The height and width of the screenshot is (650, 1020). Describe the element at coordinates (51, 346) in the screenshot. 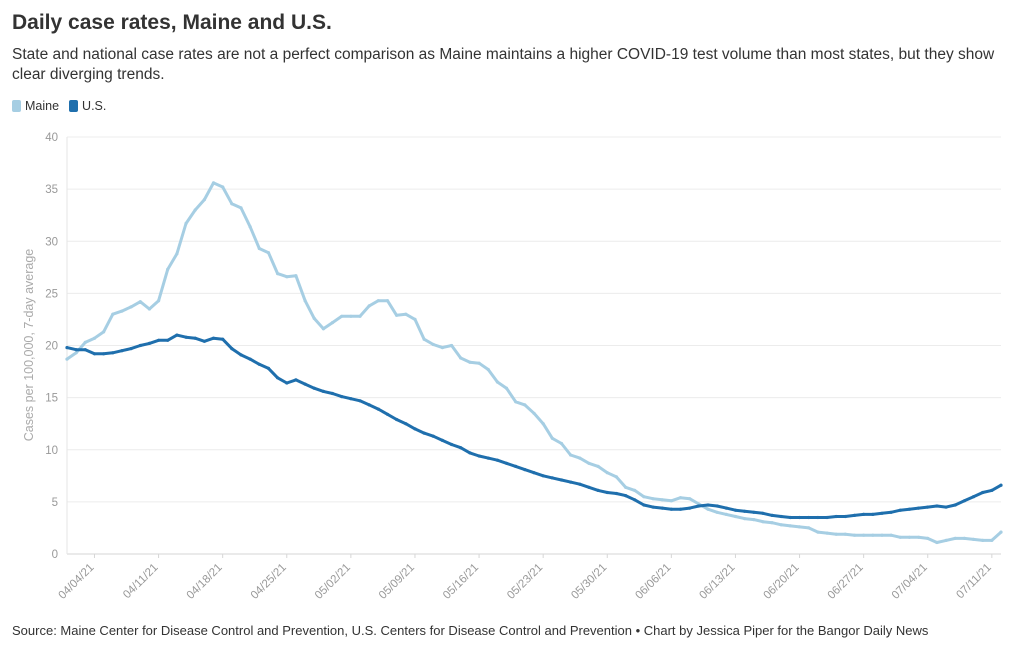

I see `y-axis-ticks: 0 5 10 15 20 25 30 35 40` at that location.